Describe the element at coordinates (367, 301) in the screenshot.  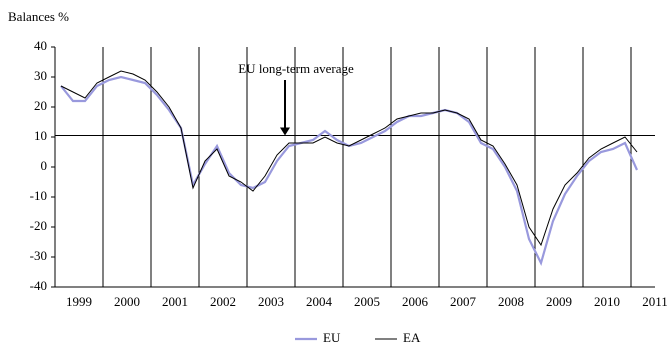
I see `x-tick-label: 2005` at that location.